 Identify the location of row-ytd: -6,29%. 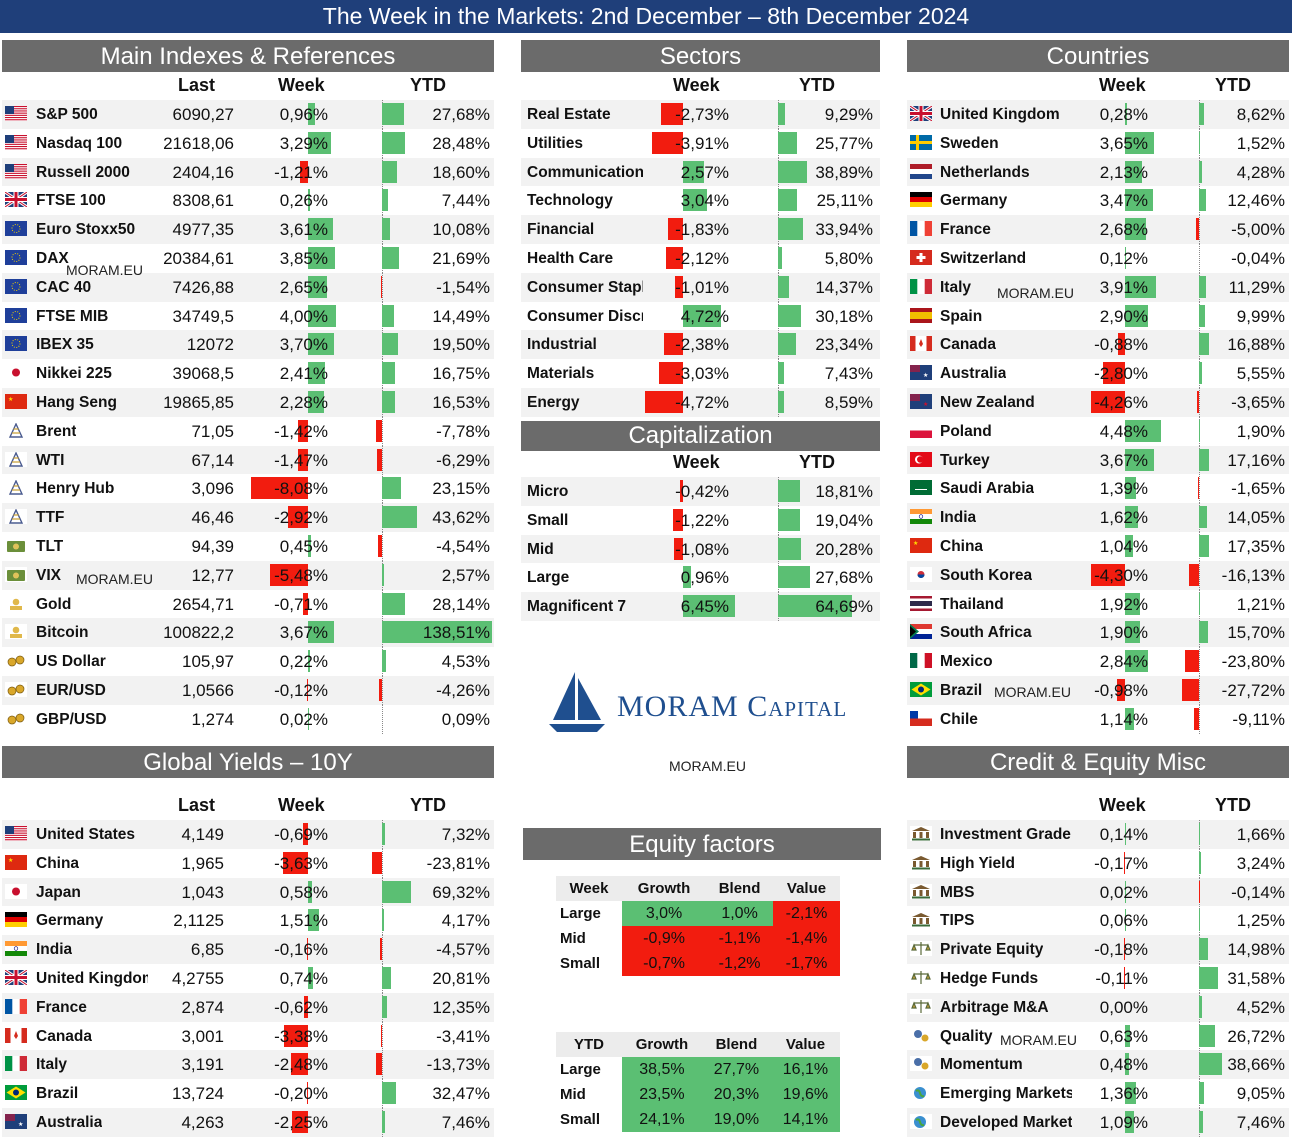
(463, 460).